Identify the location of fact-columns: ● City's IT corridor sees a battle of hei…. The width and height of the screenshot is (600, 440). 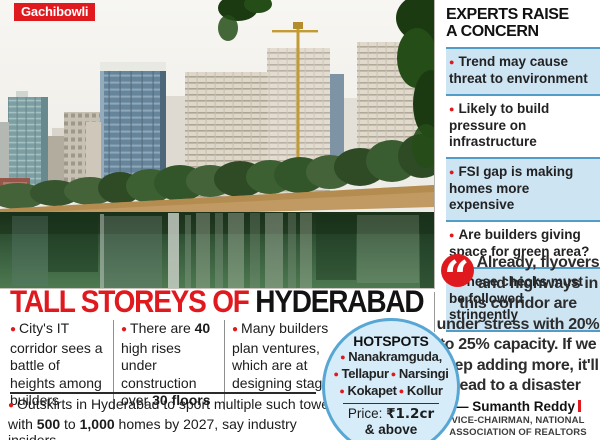
(175, 365).